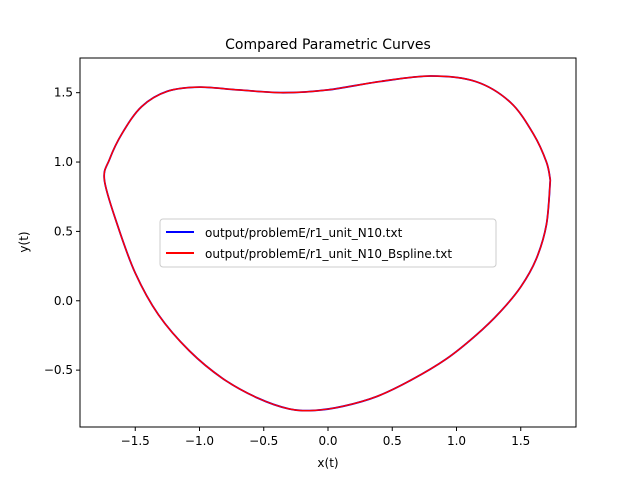 The width and height of the screenshot is (640, 480). What do you see at coordinates (58, 370) in the screenshot?
I see `y-tick-label: −0.5` at bounding box center [58, 370].